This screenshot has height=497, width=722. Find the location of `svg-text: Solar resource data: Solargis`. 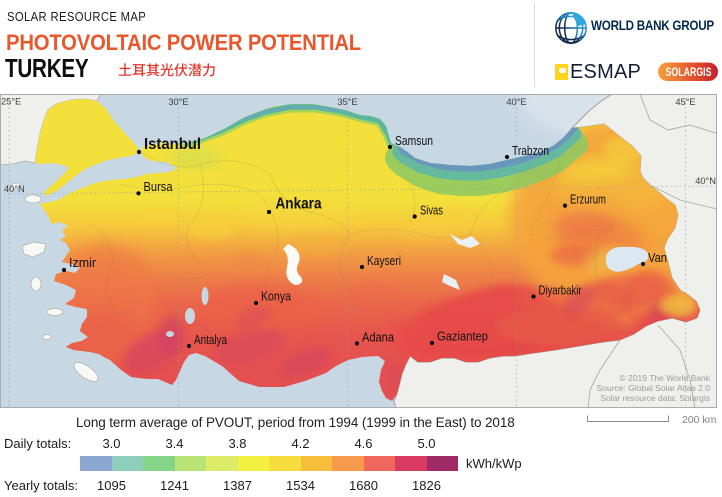

svg-text: Solar resource data: Solargis is located at coordinates (655, 398).